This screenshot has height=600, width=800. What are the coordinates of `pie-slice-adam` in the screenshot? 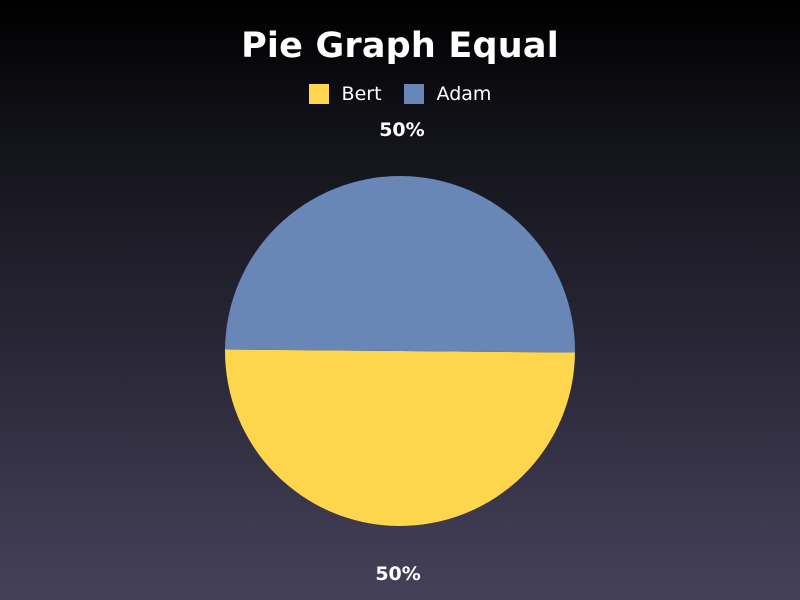 It's located at (400, 264).